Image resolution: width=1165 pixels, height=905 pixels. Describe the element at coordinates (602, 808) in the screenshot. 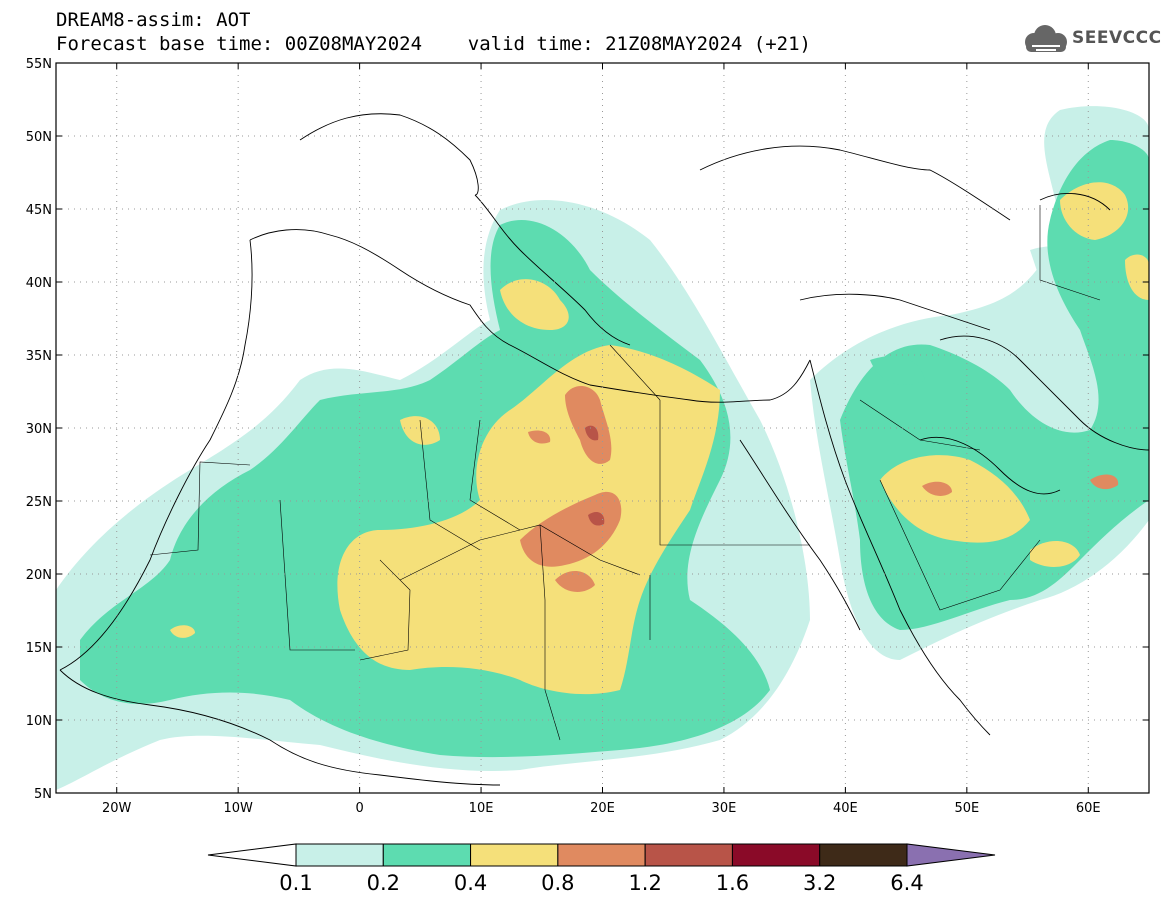

I see `lon-tick-label: 20E` at that location.